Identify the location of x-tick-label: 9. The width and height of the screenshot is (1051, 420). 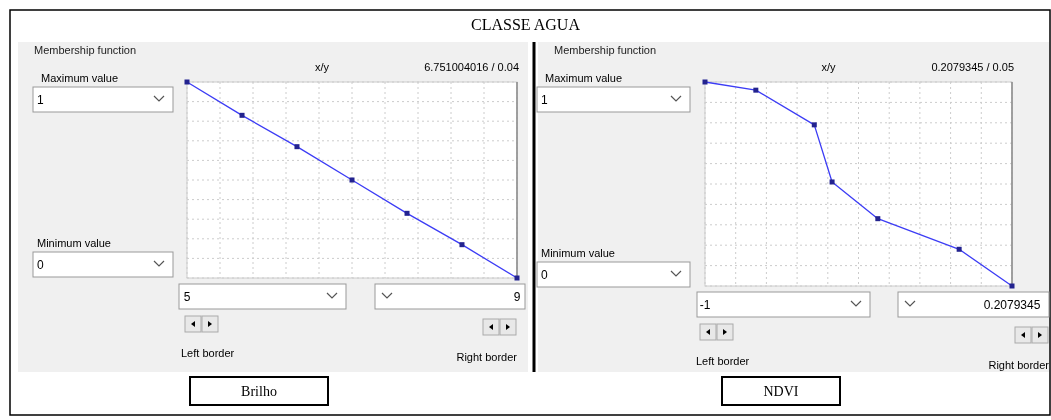
(517, 297).